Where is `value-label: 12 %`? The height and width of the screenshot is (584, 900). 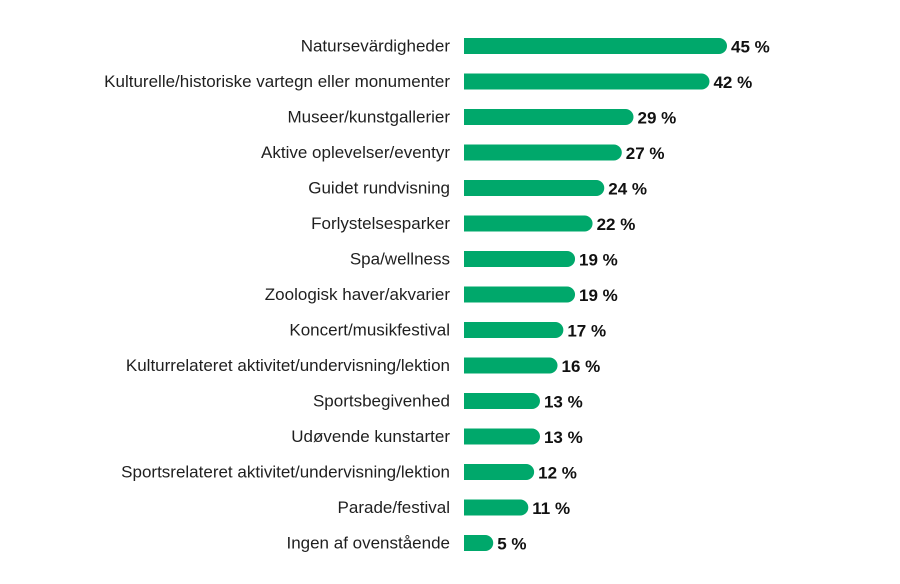
value-label: 12 % is located at coordinates (557, 473).